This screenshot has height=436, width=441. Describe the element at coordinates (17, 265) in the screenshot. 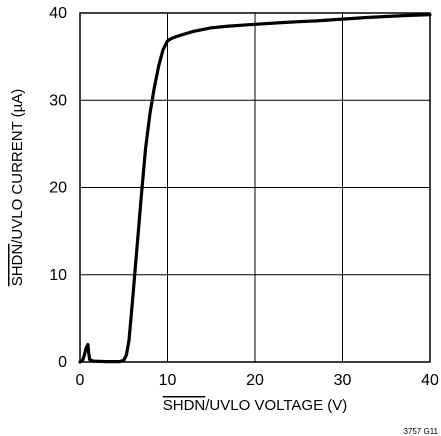

I see `y-axis-label-overline-part: SHDN` at that location.